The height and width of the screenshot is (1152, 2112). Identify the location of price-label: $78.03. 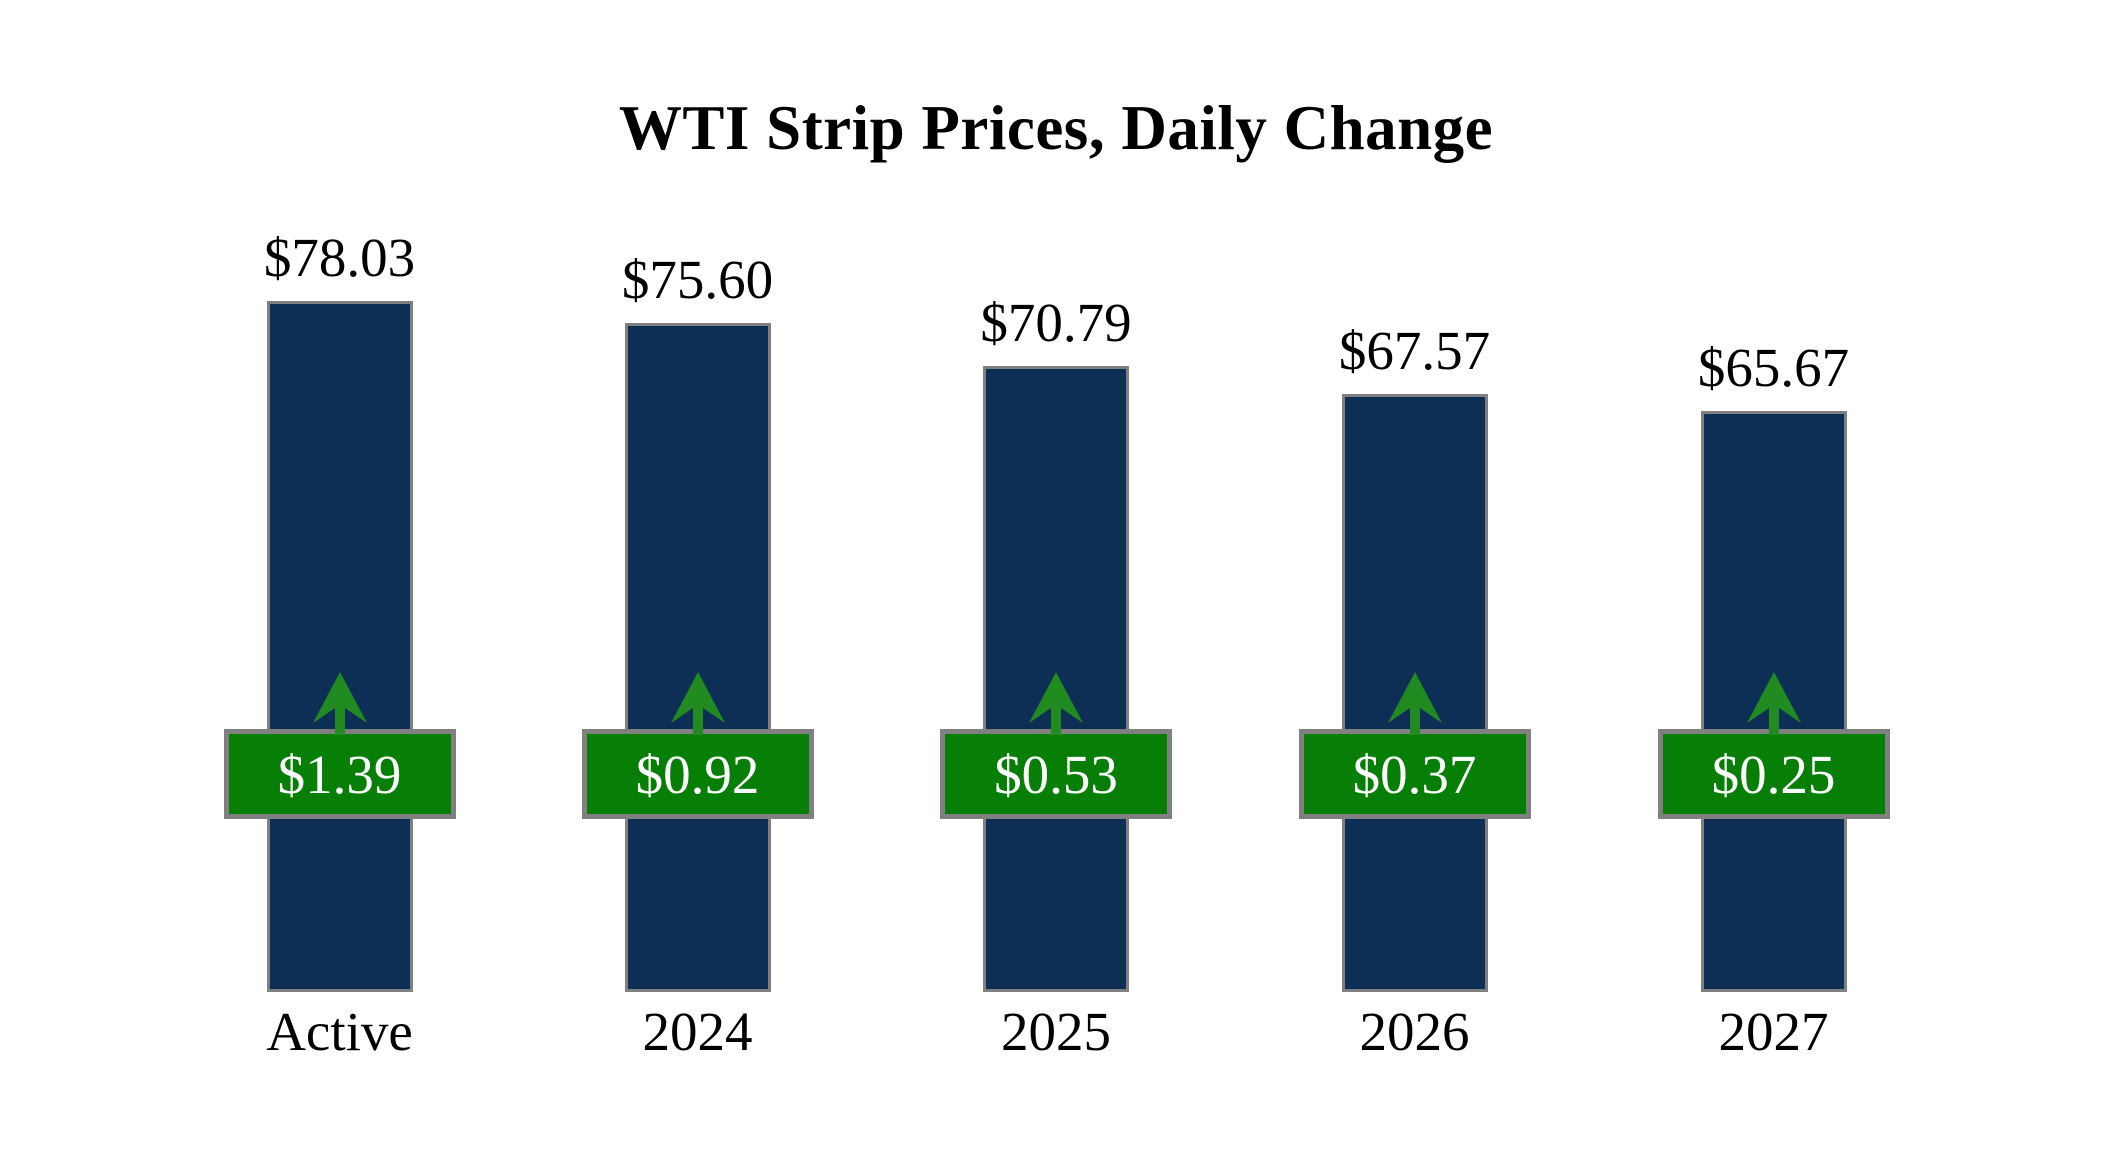
(339, 257).